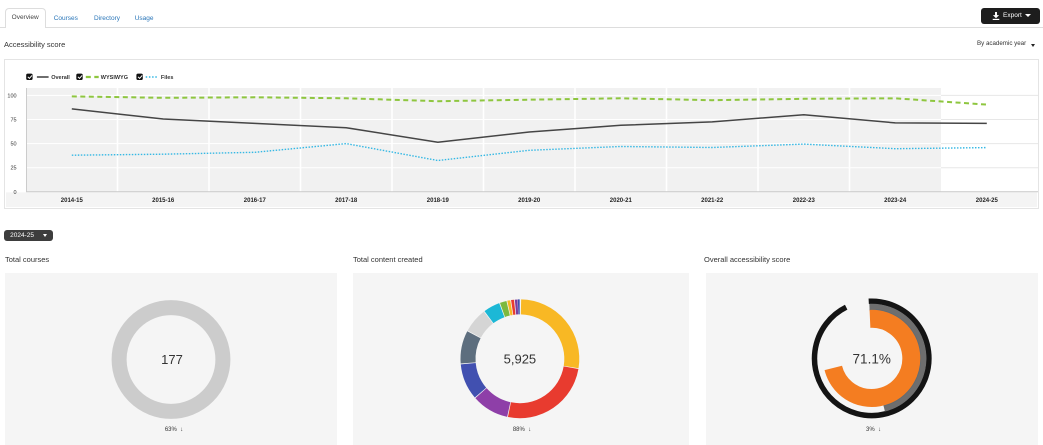  Describe the element at coordinates (872, 359) in the screenshot. I see `svg-text: 71.1%` at that location.